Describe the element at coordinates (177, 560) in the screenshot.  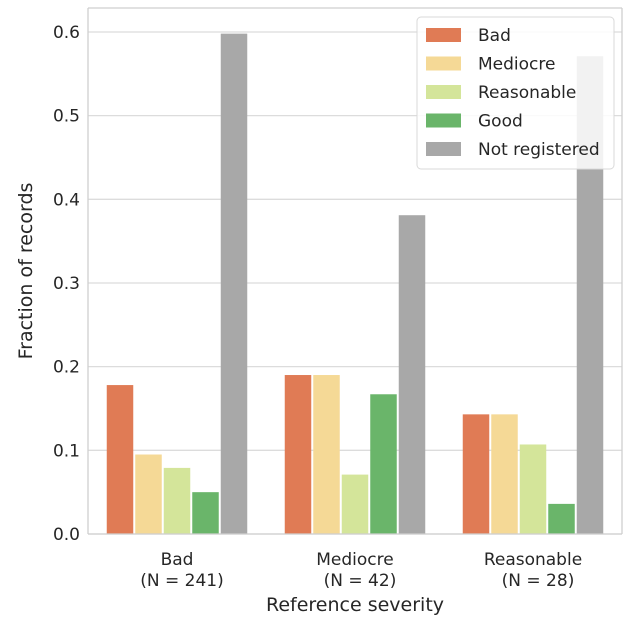
I see `x-tick-label: Bad` at that location.